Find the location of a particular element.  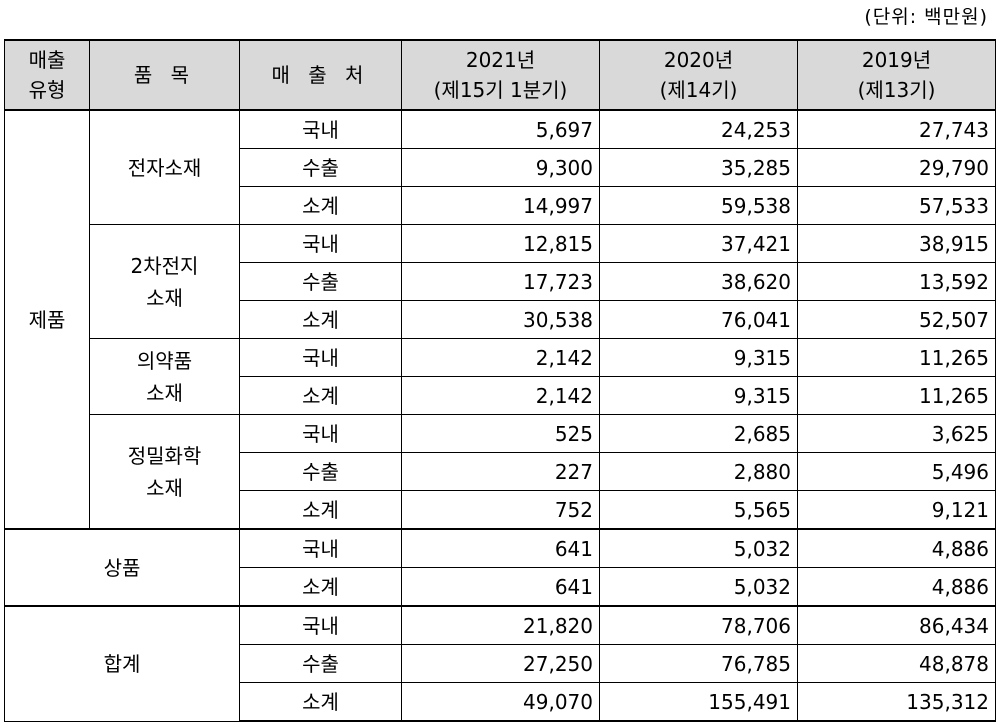

item-electronic: 전자소재 is located at coordinates (164, 167).